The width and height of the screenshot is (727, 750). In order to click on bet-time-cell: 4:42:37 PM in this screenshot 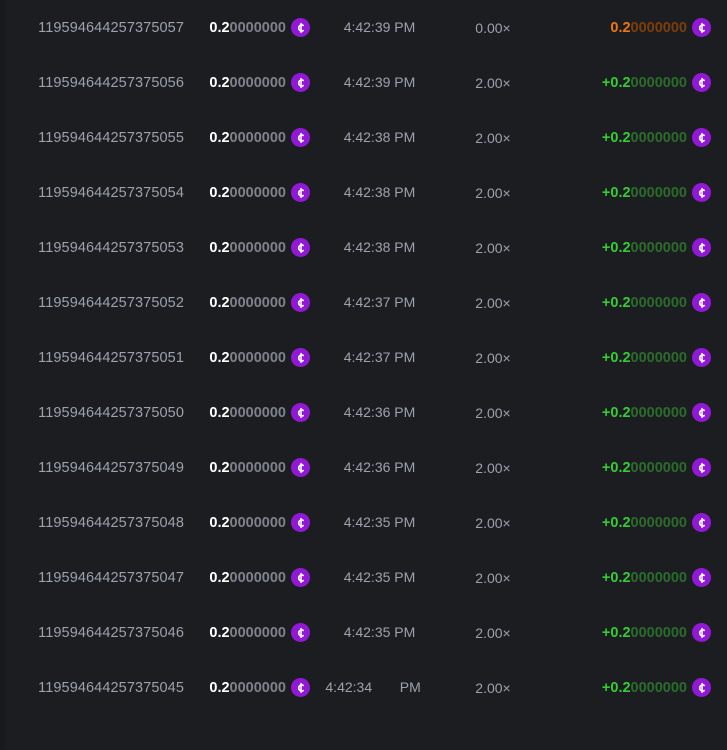, I will do `click(379, 357)`.